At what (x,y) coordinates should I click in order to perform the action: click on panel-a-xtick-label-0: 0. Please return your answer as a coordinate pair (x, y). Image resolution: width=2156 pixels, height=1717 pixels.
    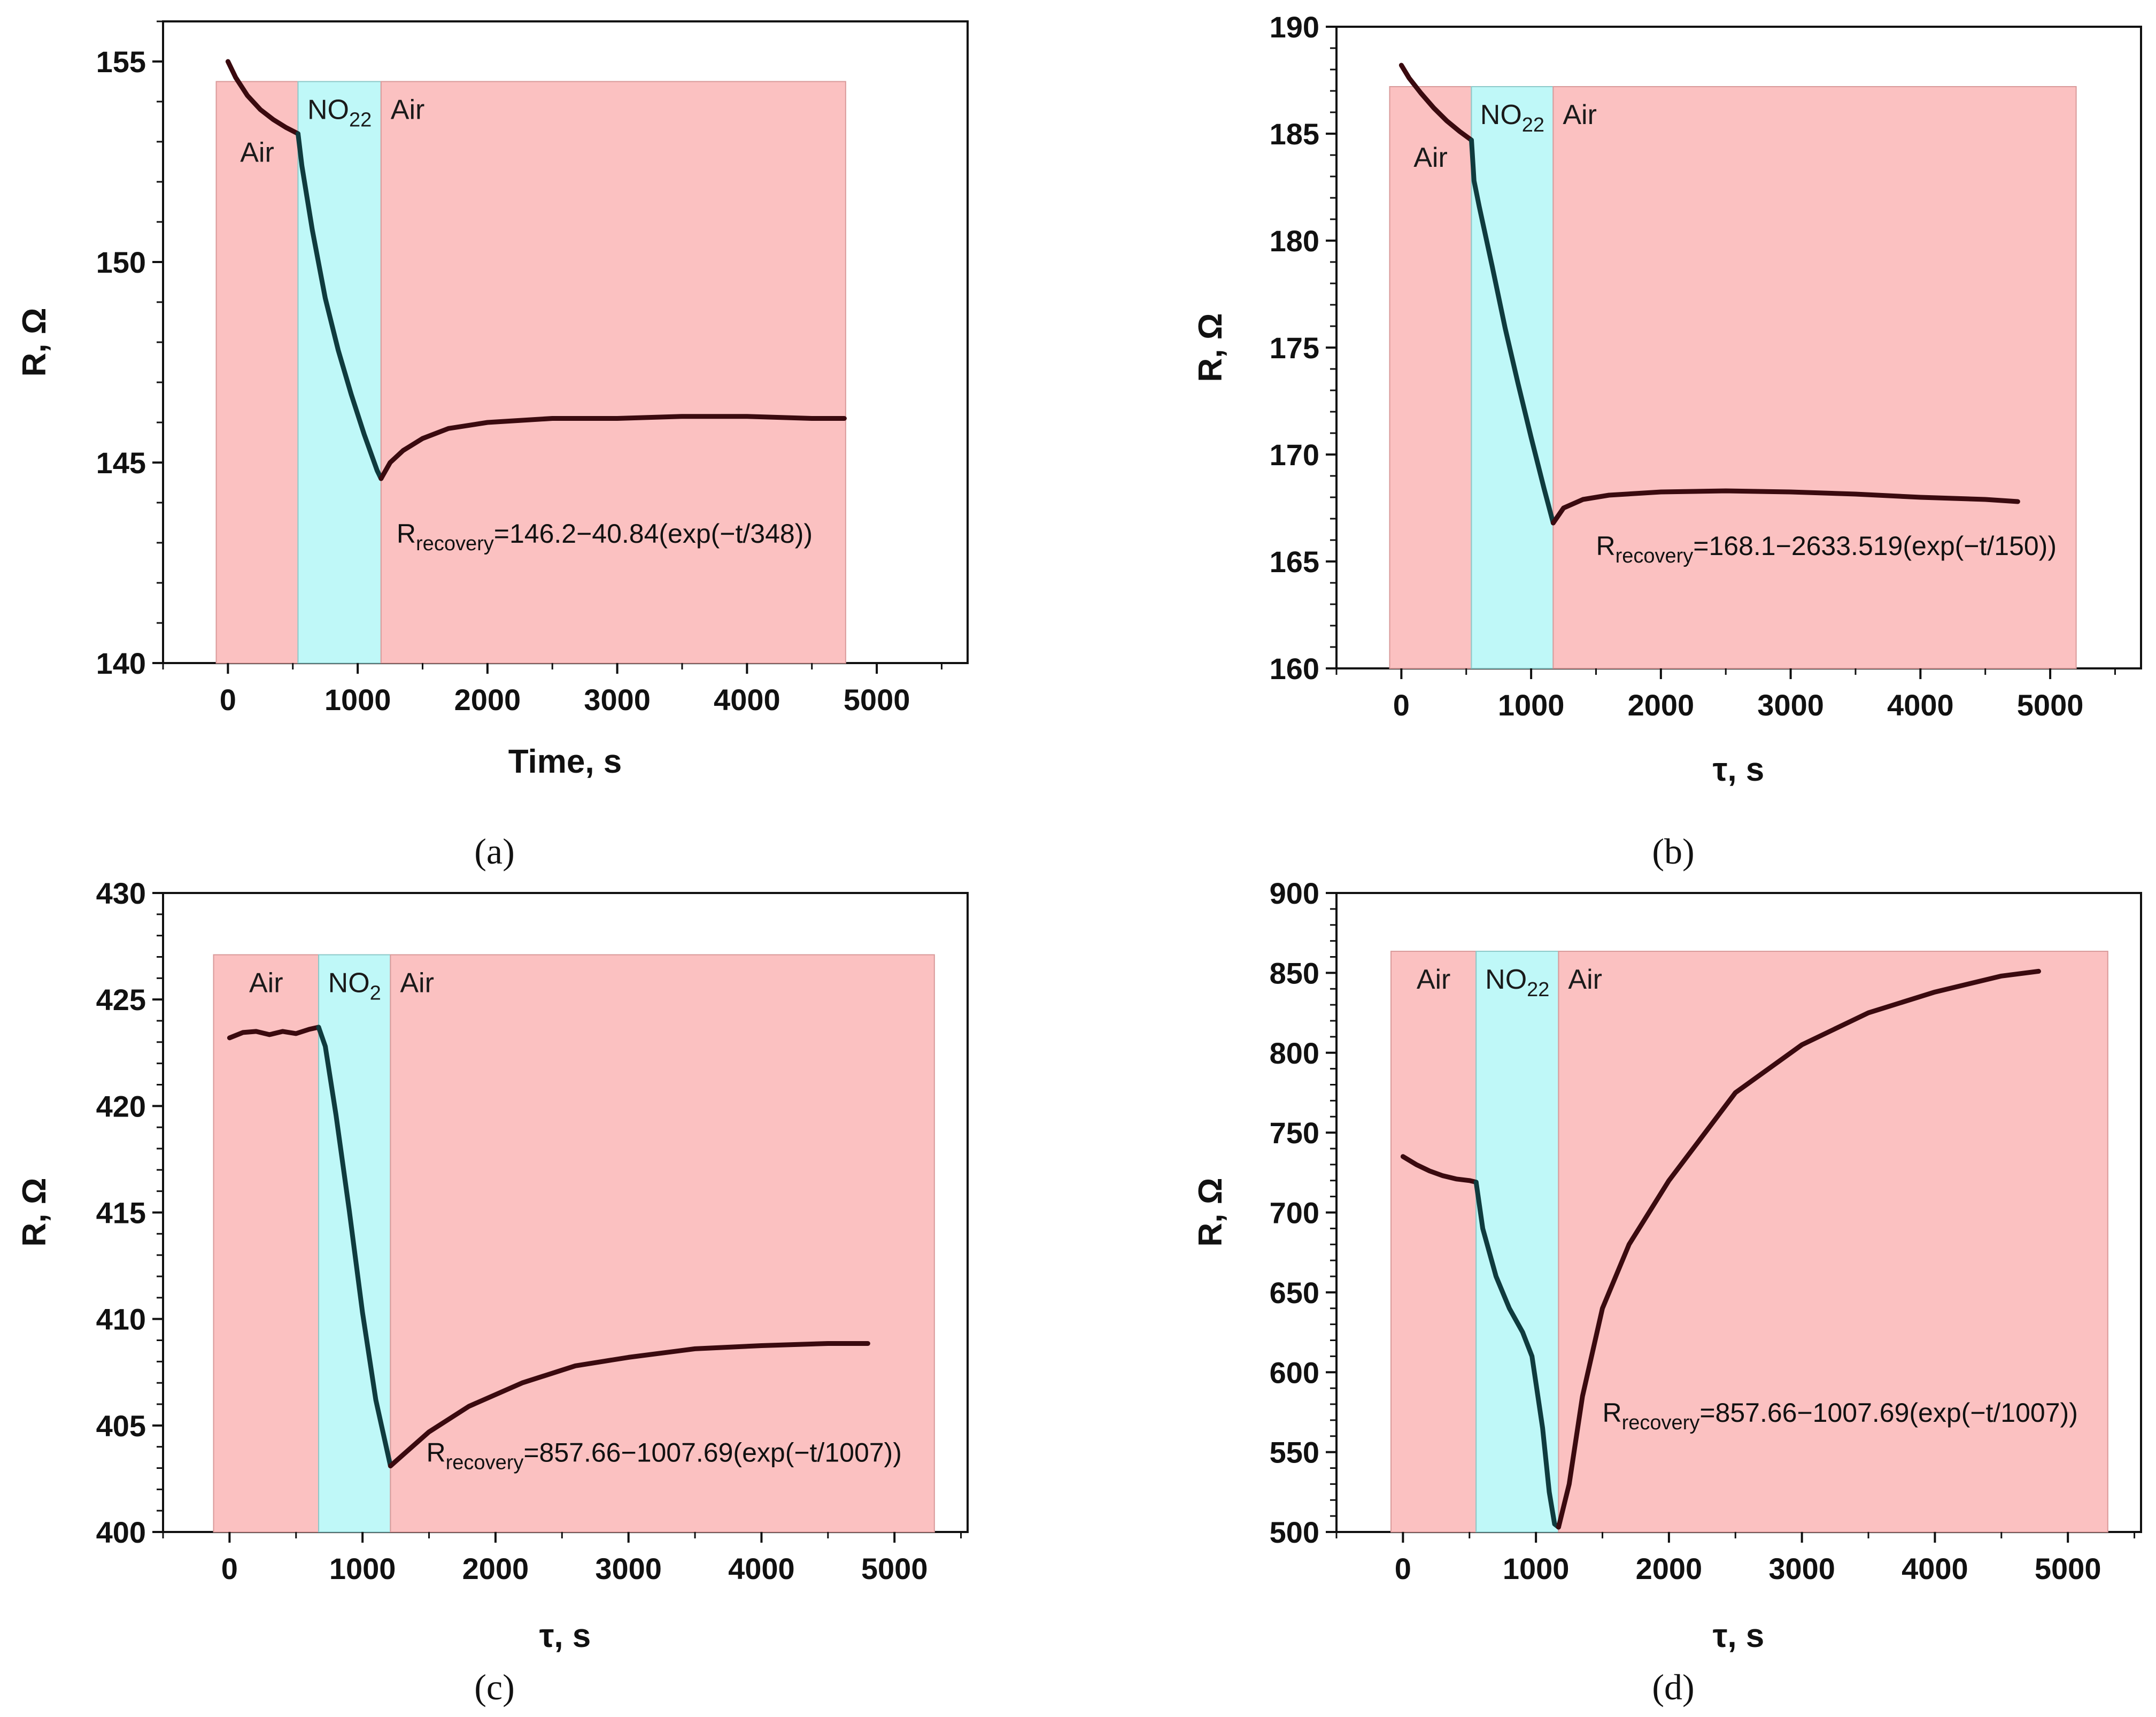
    Looking at the image, I should click on (228, 700).